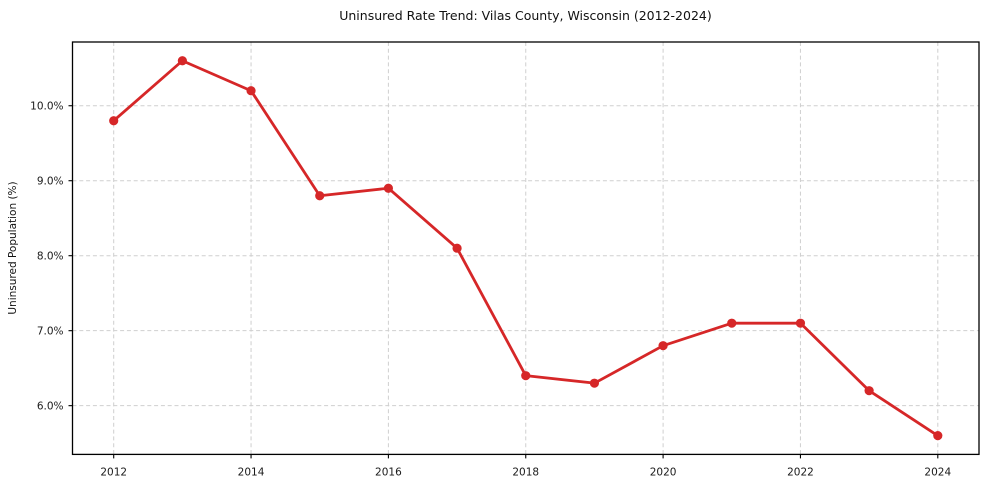  I want to click on y-tick-label: 10.0%, so click(46, 106).